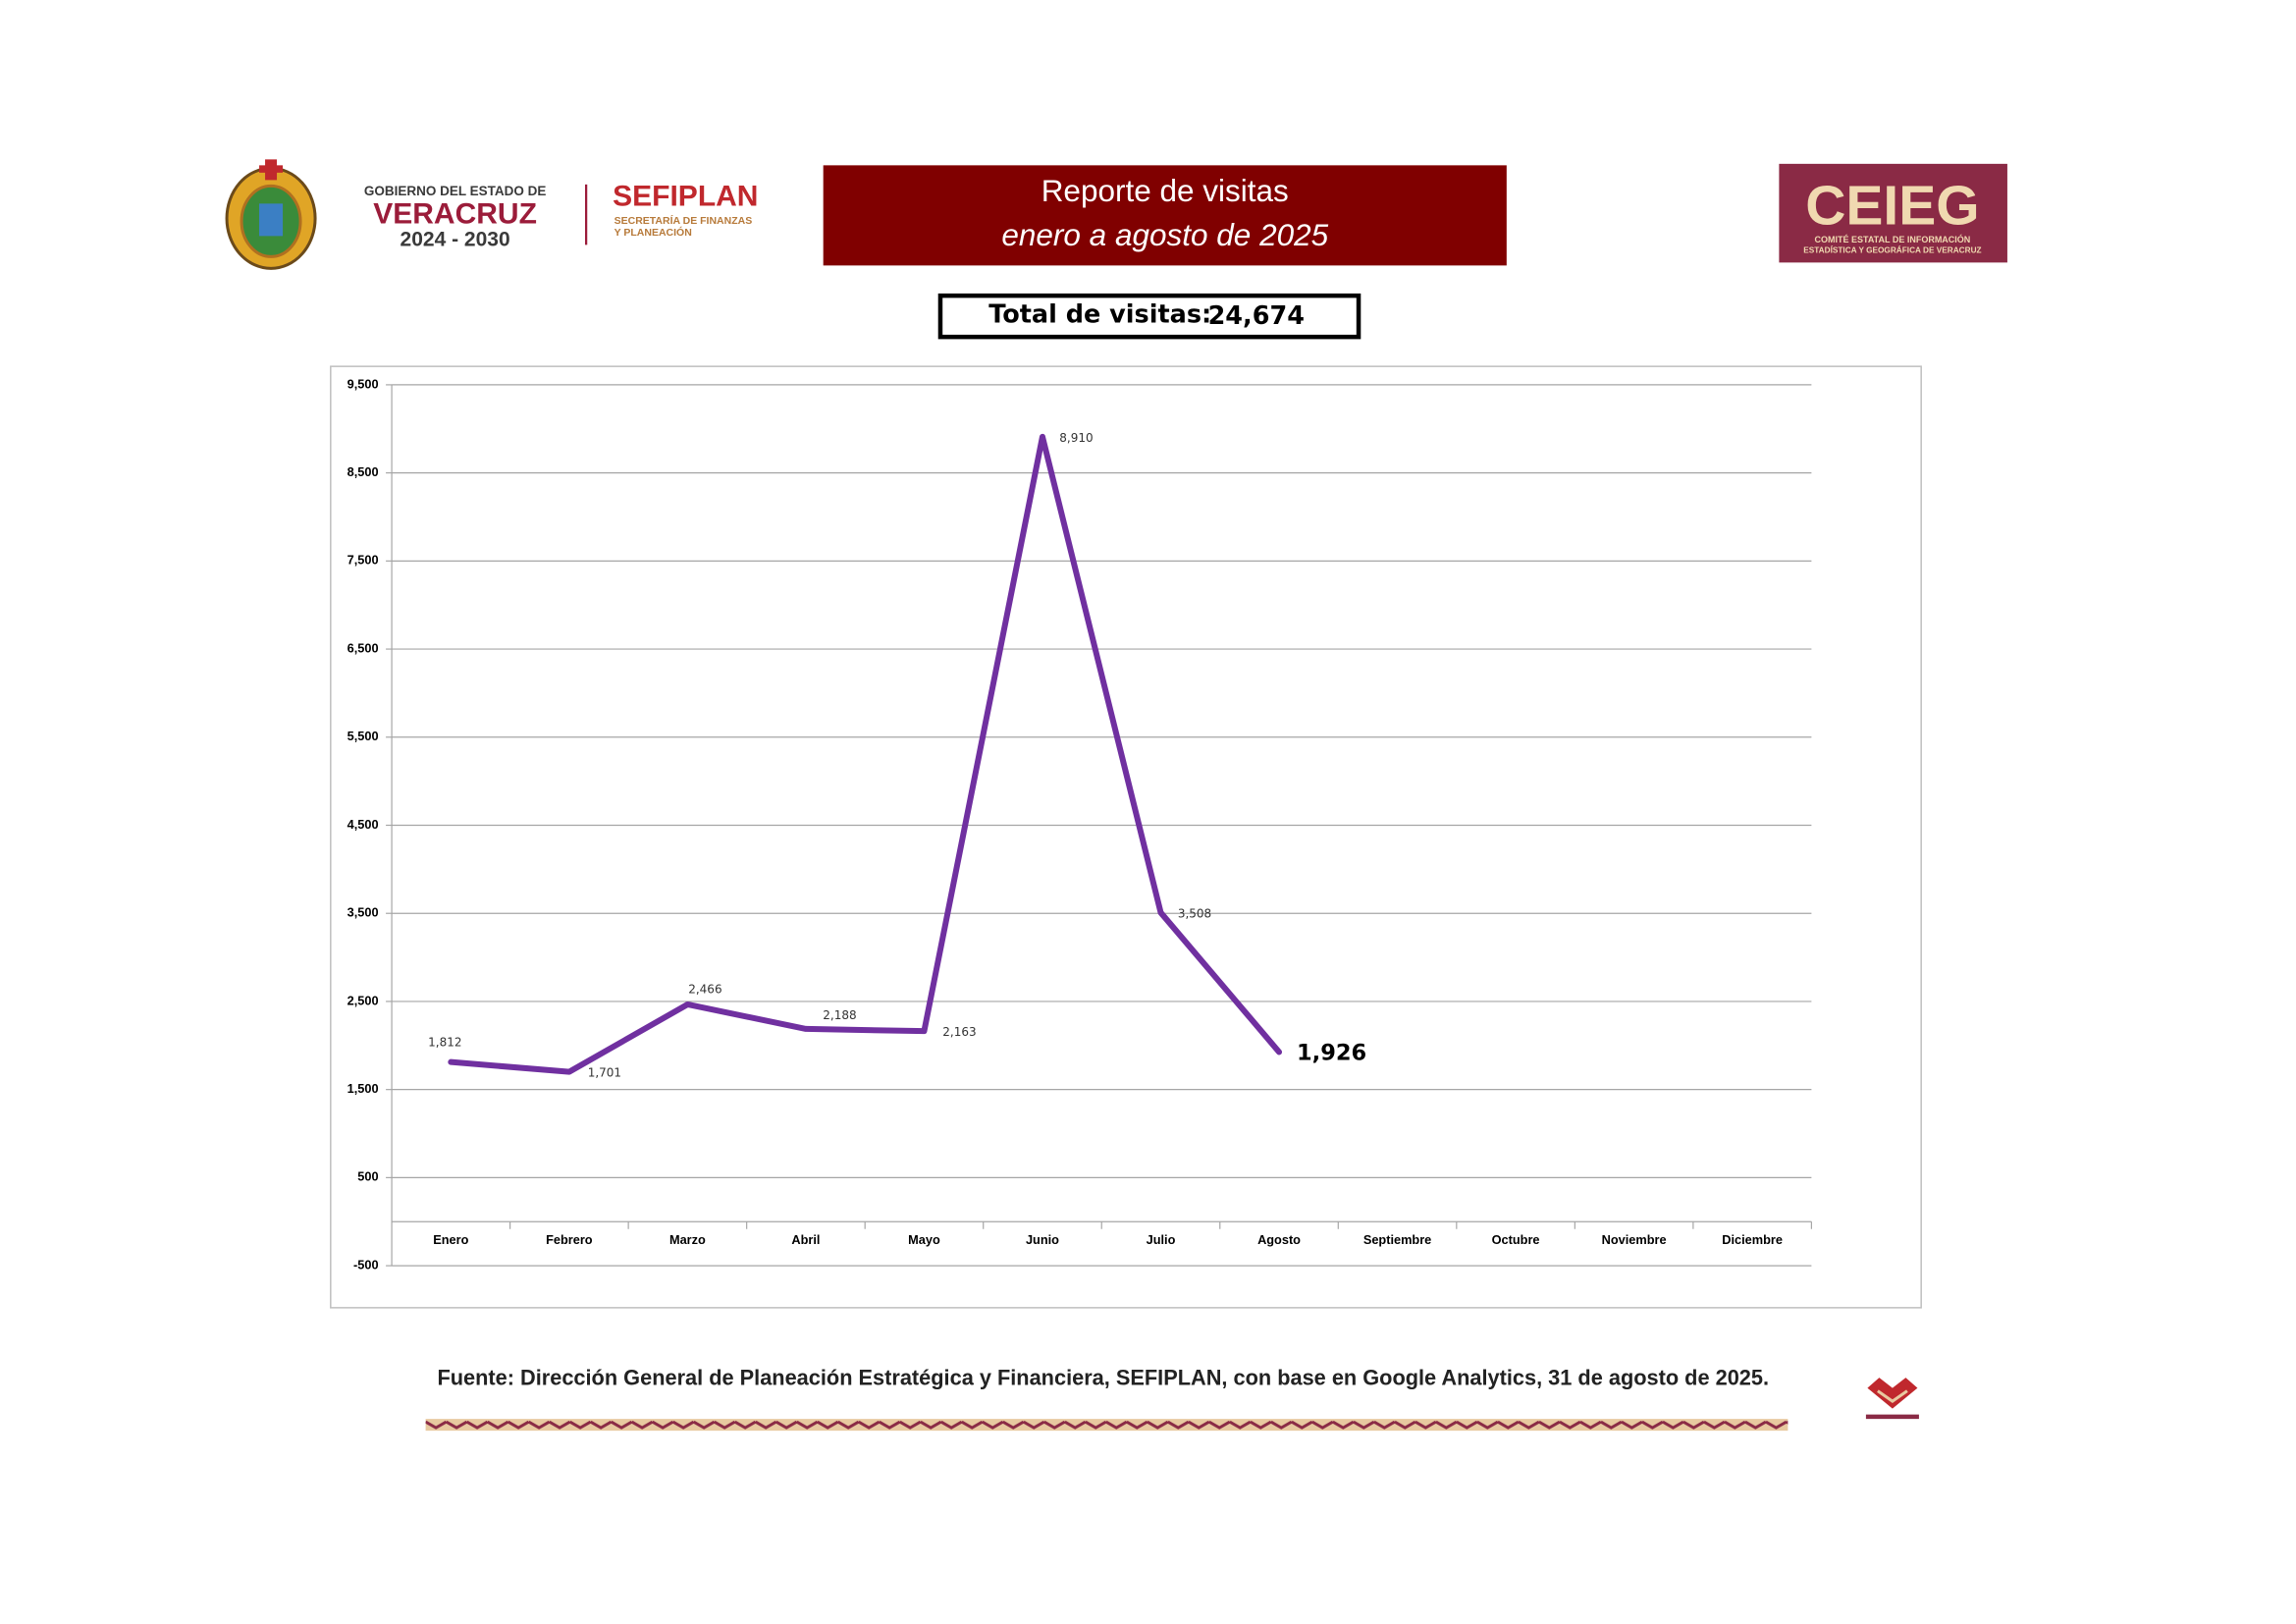 This screenshot has height=1624, width=2296. I want to click on report-title: Reporte de visitas, so click(1165, 190).